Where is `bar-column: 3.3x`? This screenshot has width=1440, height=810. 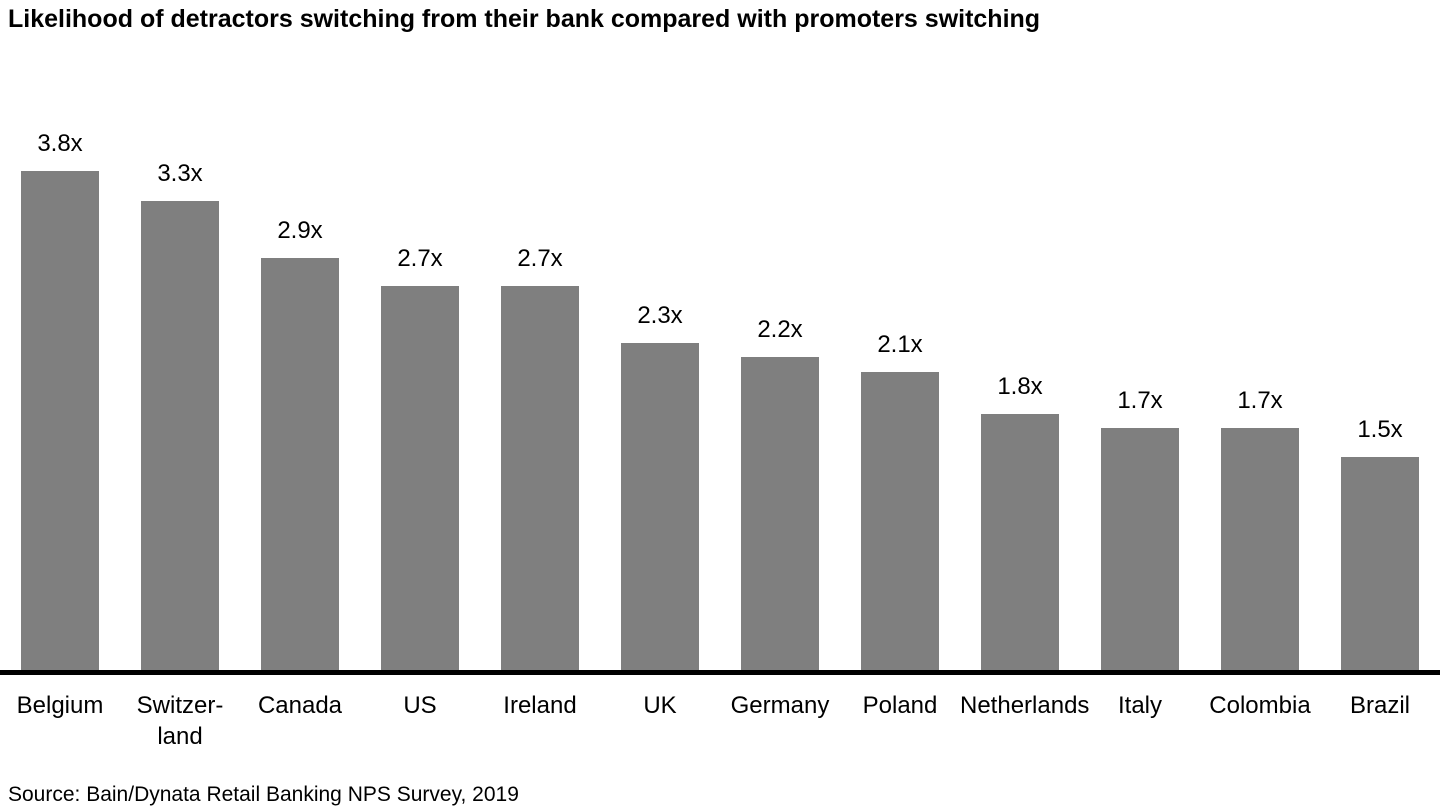
bar-column: 3.3x is located at coordinates (180, 400).